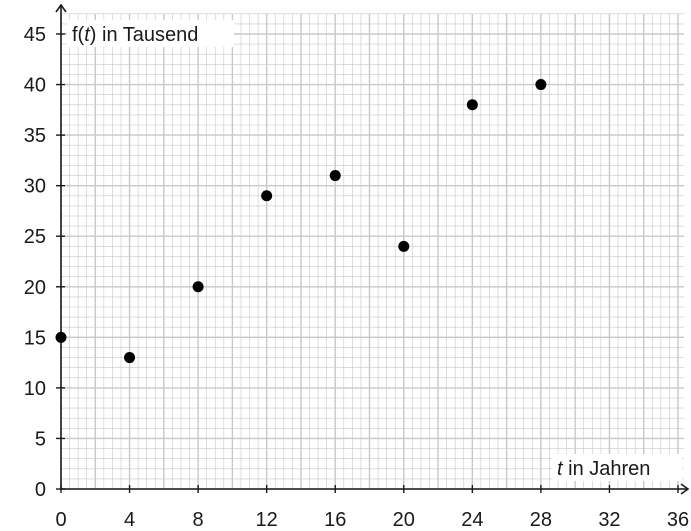 The width and height of the screenshot is (691, 531). I want to click on y-axis-label-suffix: ) in Tausend, so click(144, 35).